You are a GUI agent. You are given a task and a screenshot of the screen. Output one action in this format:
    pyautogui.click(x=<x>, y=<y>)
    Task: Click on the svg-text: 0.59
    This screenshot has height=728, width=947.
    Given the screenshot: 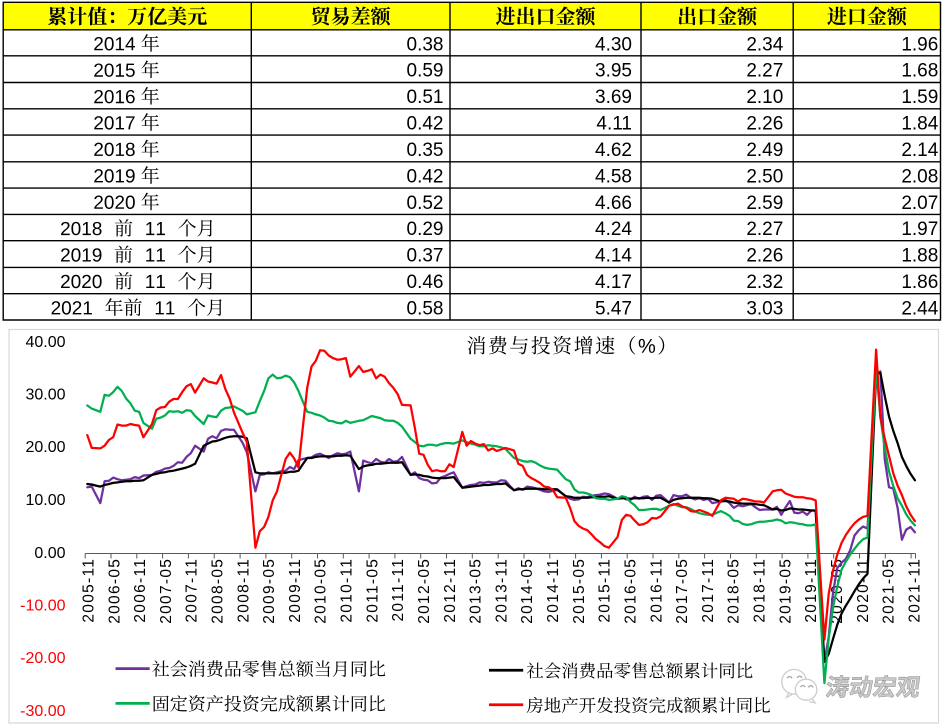 What is the action you would take?
    pyautogui.click(x=425, y=71)
    